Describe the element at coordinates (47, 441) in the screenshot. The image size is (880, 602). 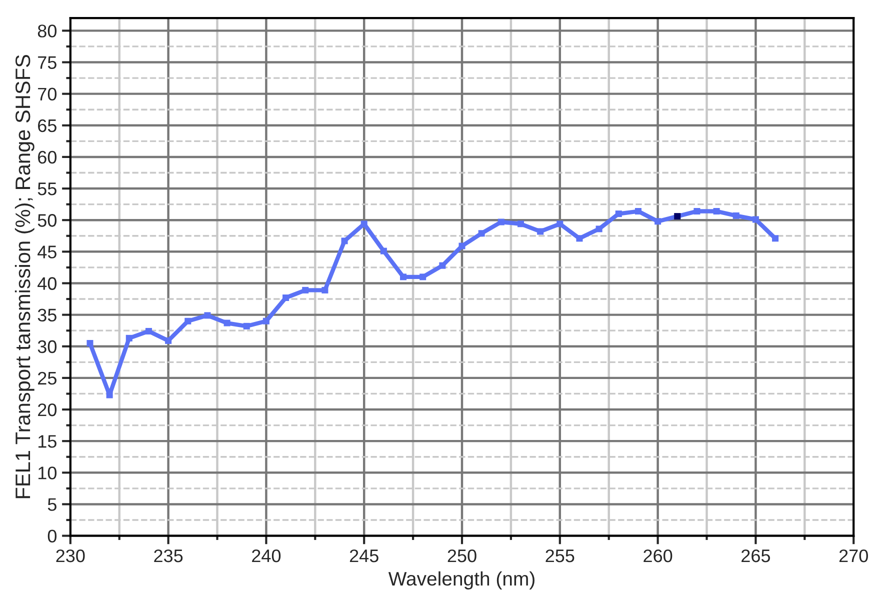
I see `y-tick-label: 15` at that location.